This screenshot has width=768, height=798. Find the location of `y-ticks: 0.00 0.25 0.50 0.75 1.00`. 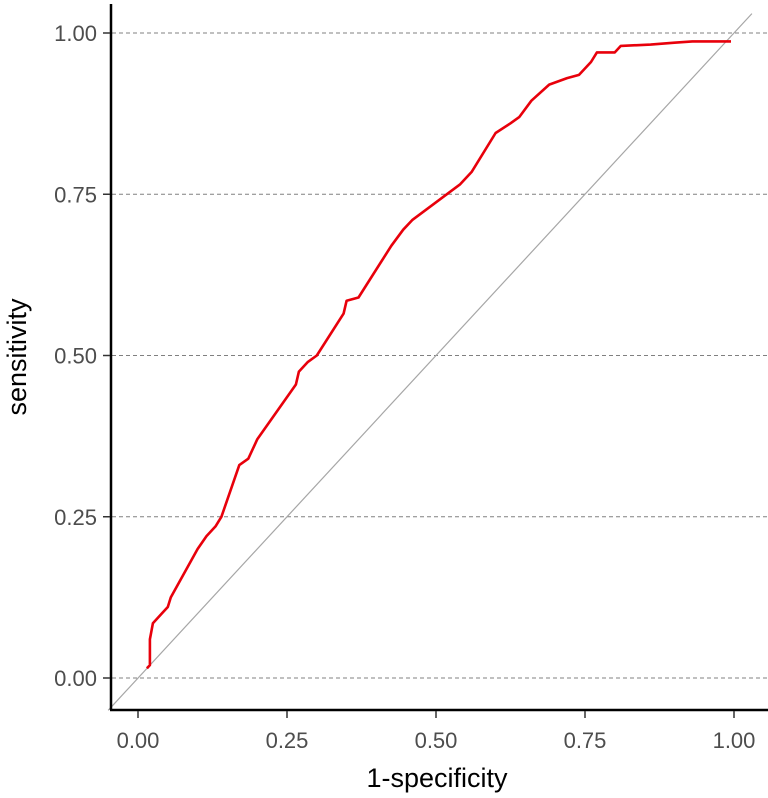

y-ticks: 0.00 0.25 0.50 0.75 1.00 is located at coordinates (82, 356).